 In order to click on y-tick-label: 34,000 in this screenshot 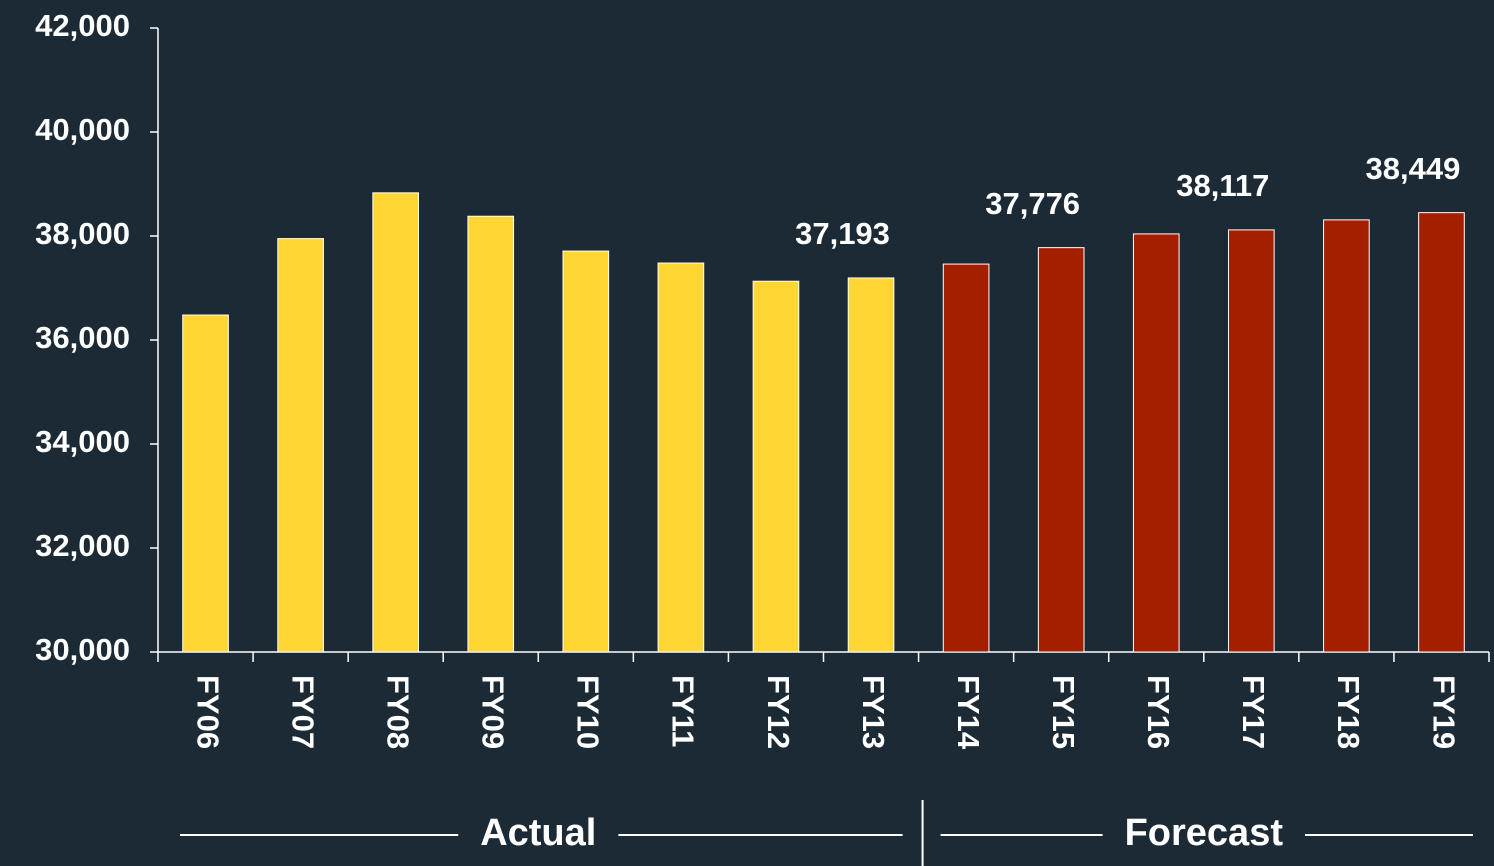, I will do `click(82, 441)`.